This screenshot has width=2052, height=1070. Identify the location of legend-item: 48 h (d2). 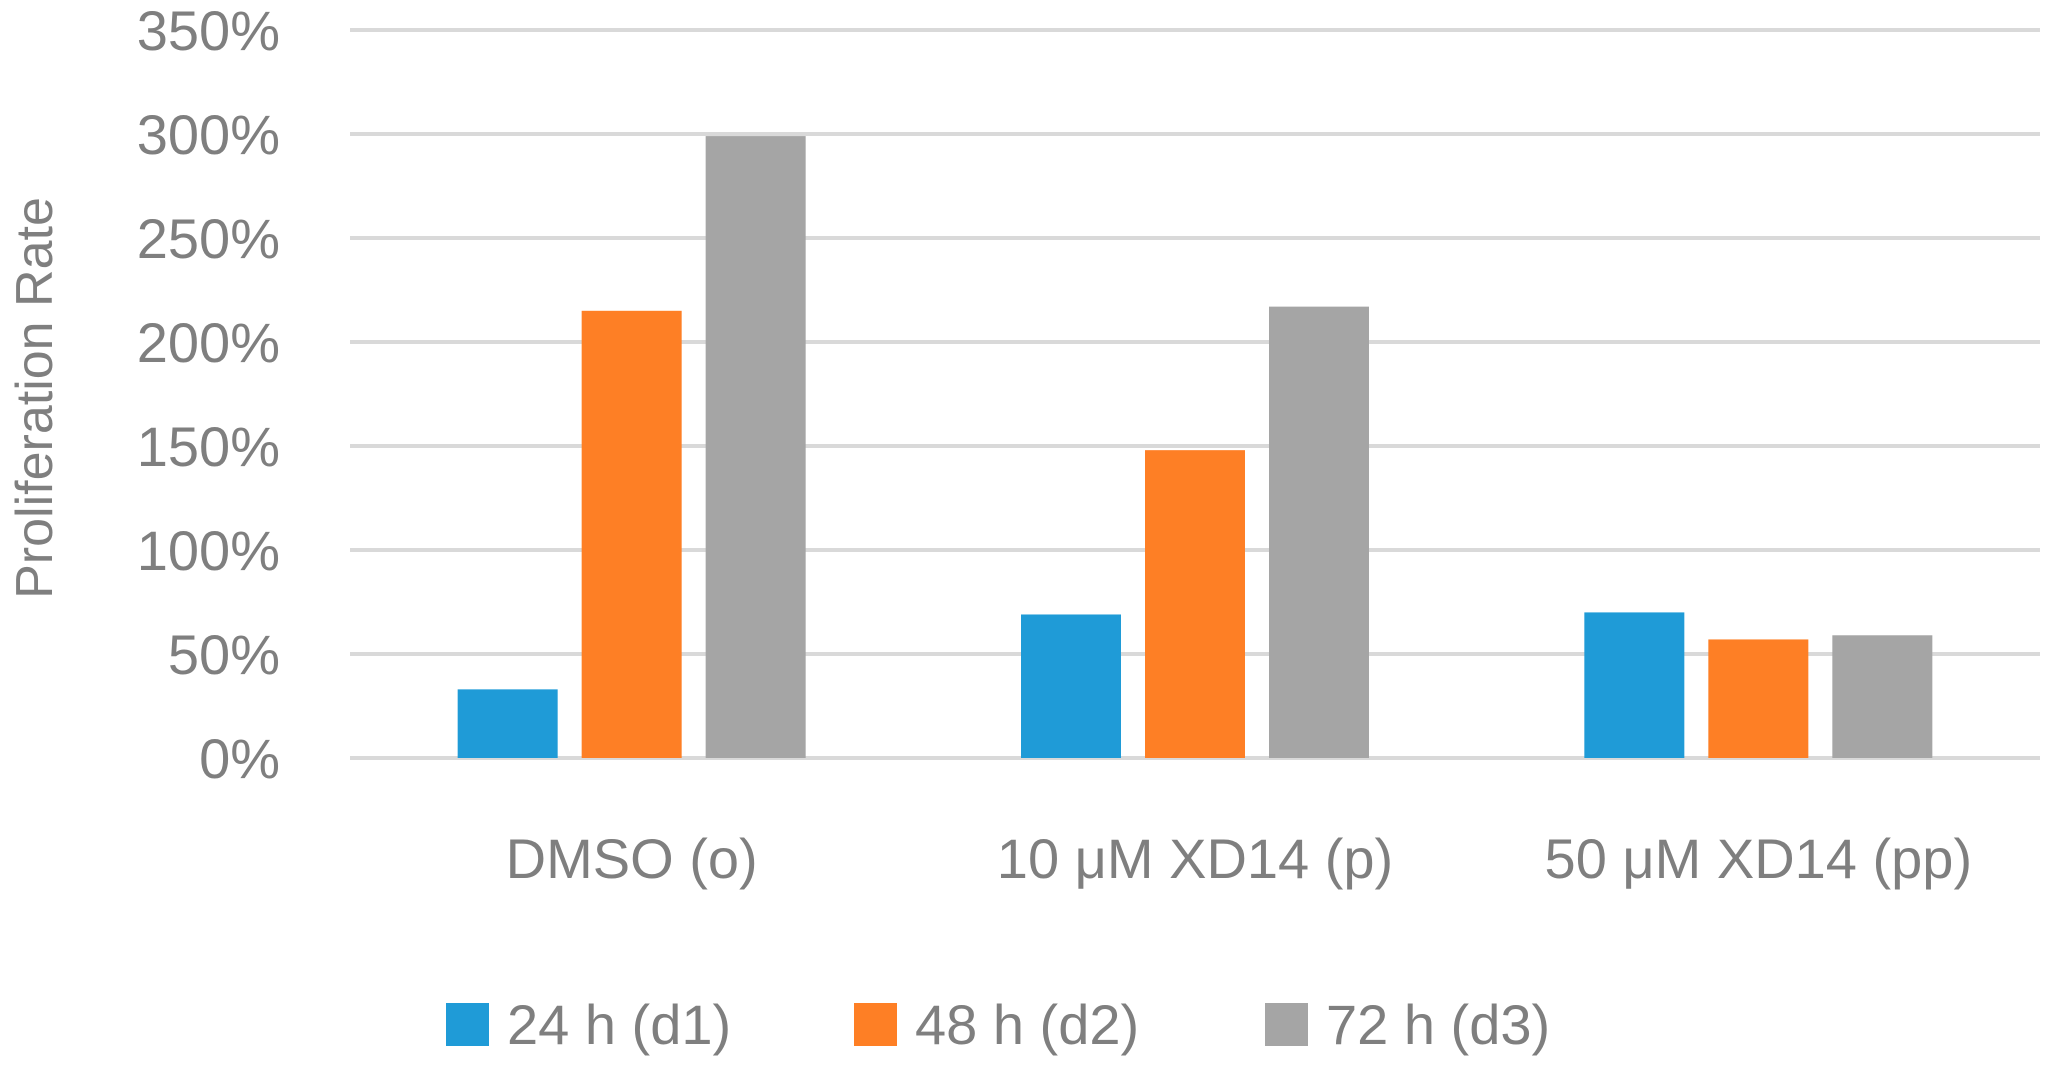
(996, 1024).